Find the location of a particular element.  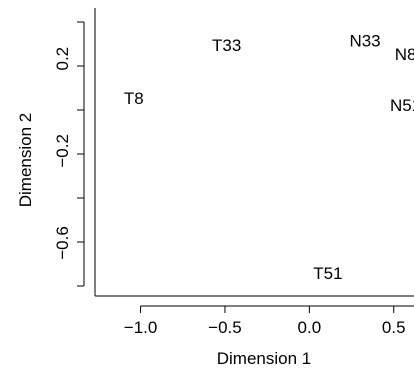

y-axis-label: Dimension 2 is located at coordinates (25, 160).